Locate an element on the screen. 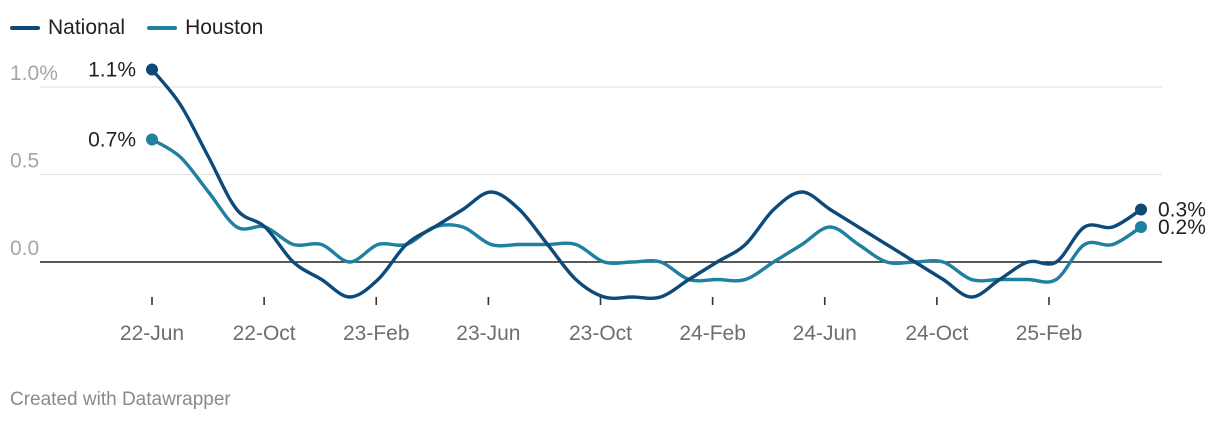 The width and height of the screenshot is (1220, 424). y-tick-label: 1.0% is located at coordinates (34, 73).